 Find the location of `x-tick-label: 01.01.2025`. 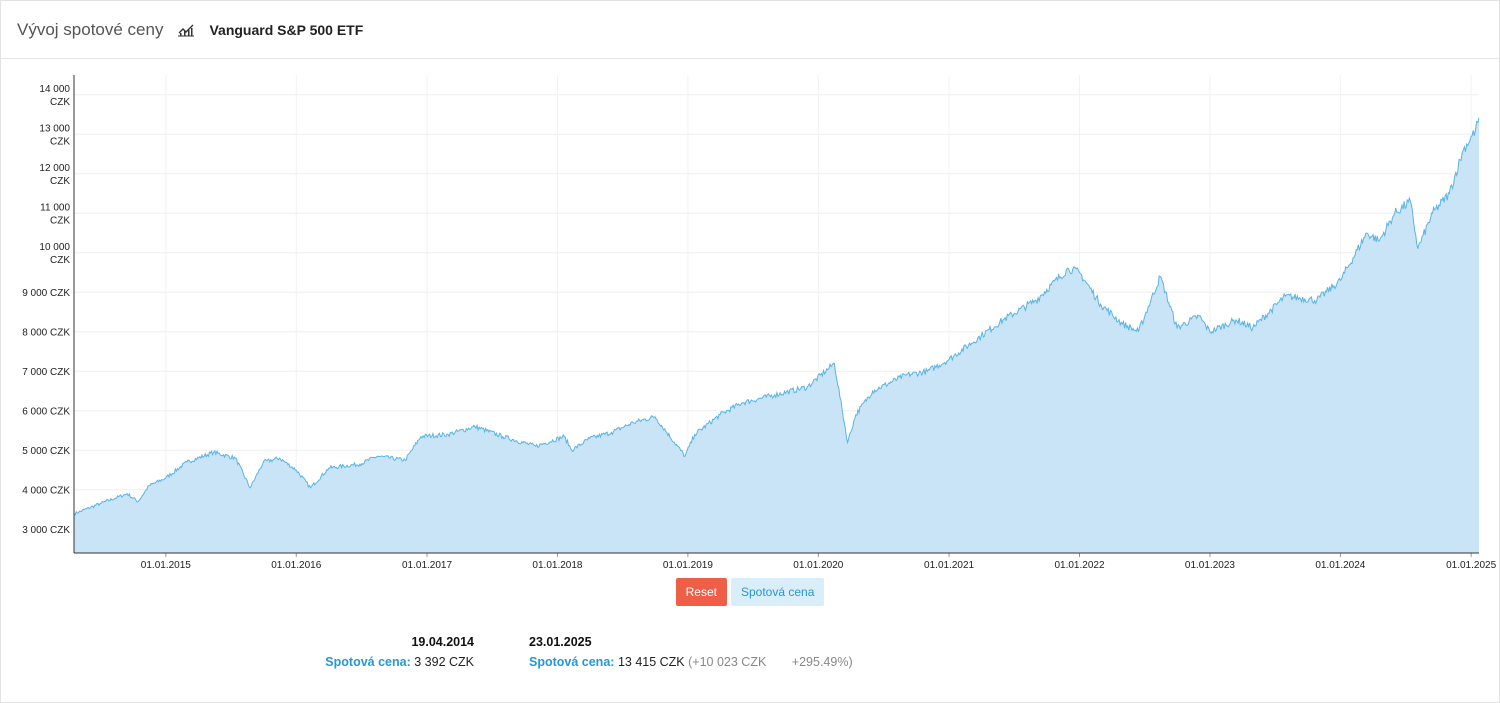

x-tick-label: 01.01.2025 is located at coordinates (1471, 565).